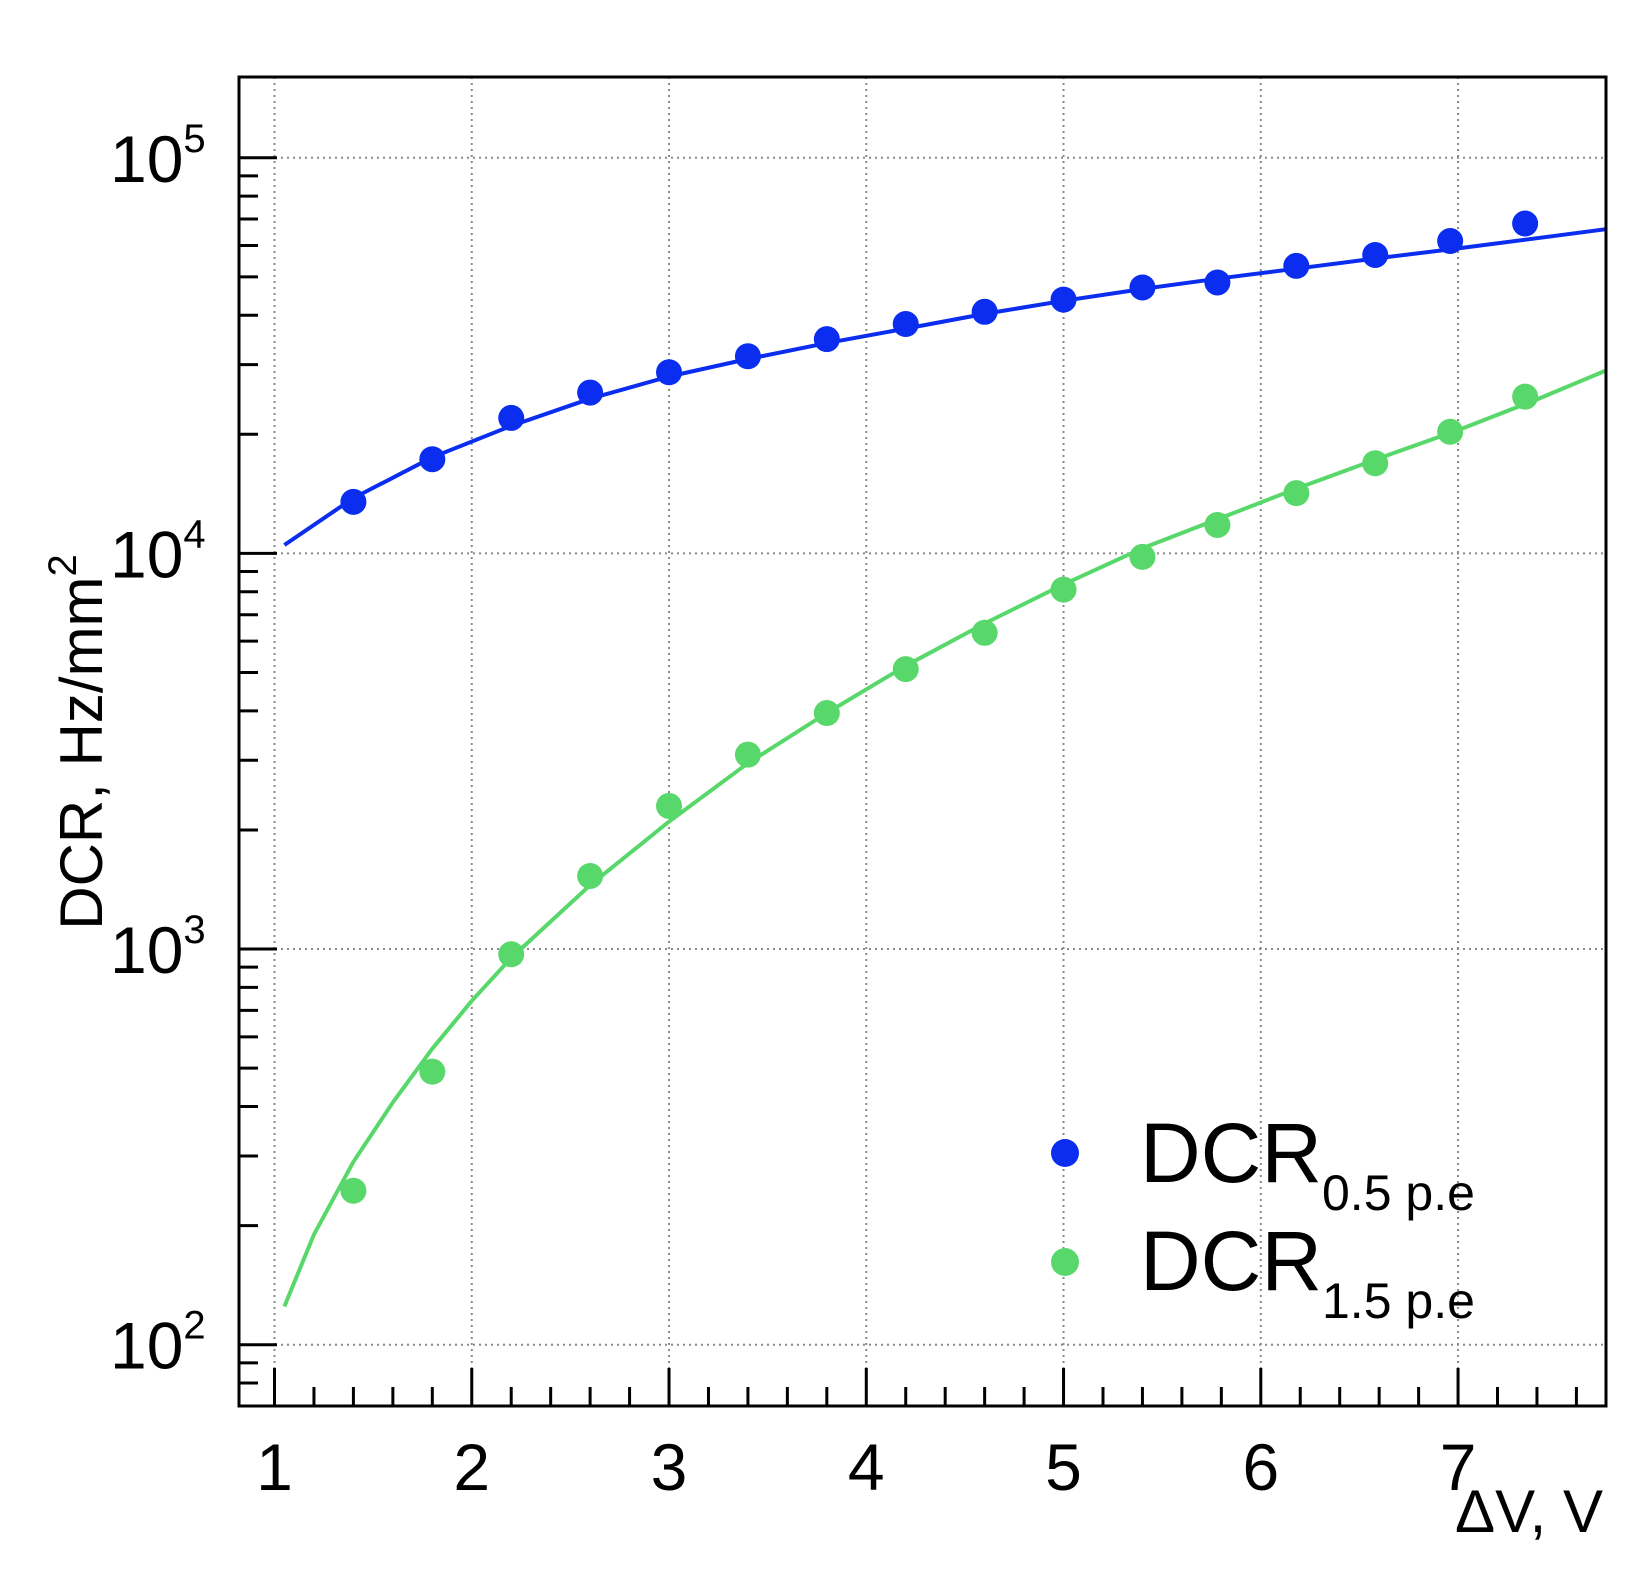 This screenshot has height=1583, width=1633. What do you see at coordinates (194, 534) in the screenshot?
I see `y-tick-label-exponent: 4` at bounding box center [194, 534].